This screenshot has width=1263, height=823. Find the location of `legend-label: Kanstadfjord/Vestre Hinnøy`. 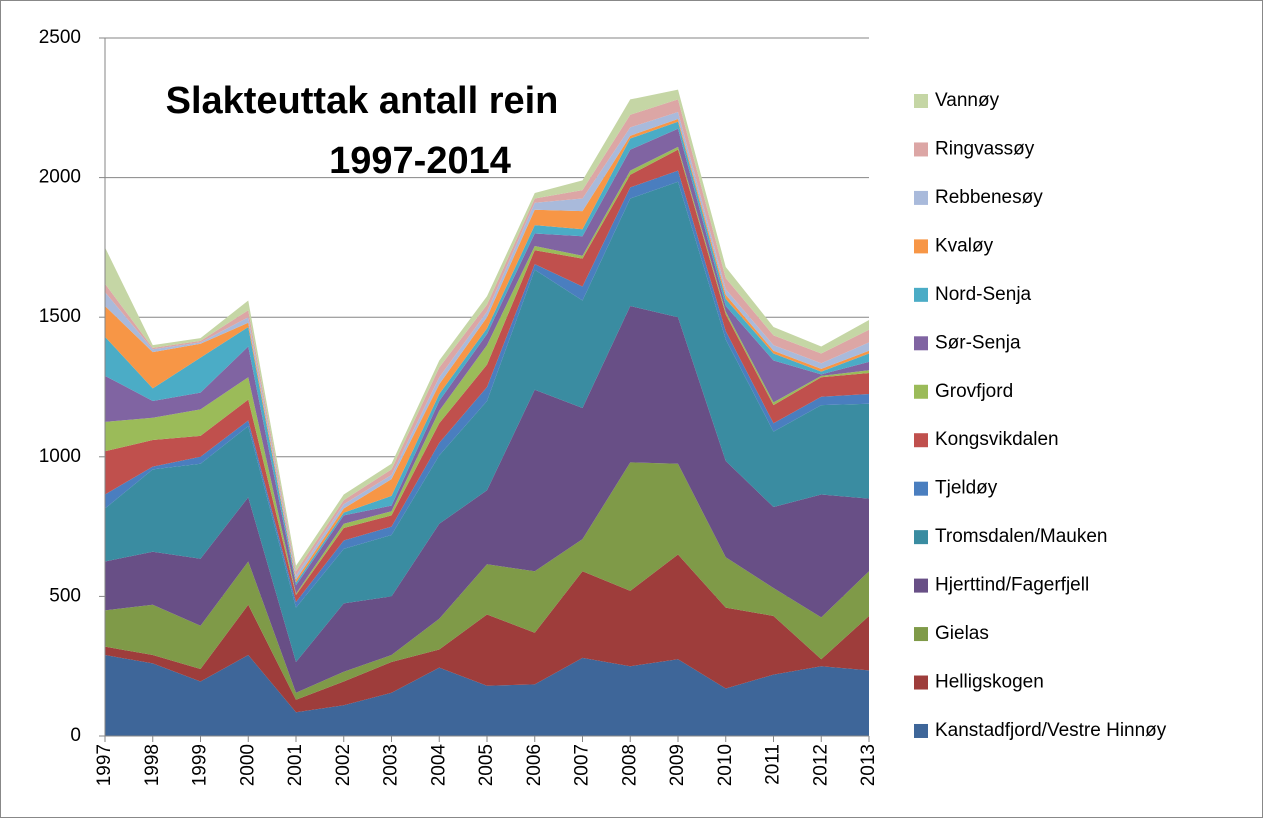

legend-label: Kanstadfjord/Vestre Hinnøy is located at coordinates (1051, 730).